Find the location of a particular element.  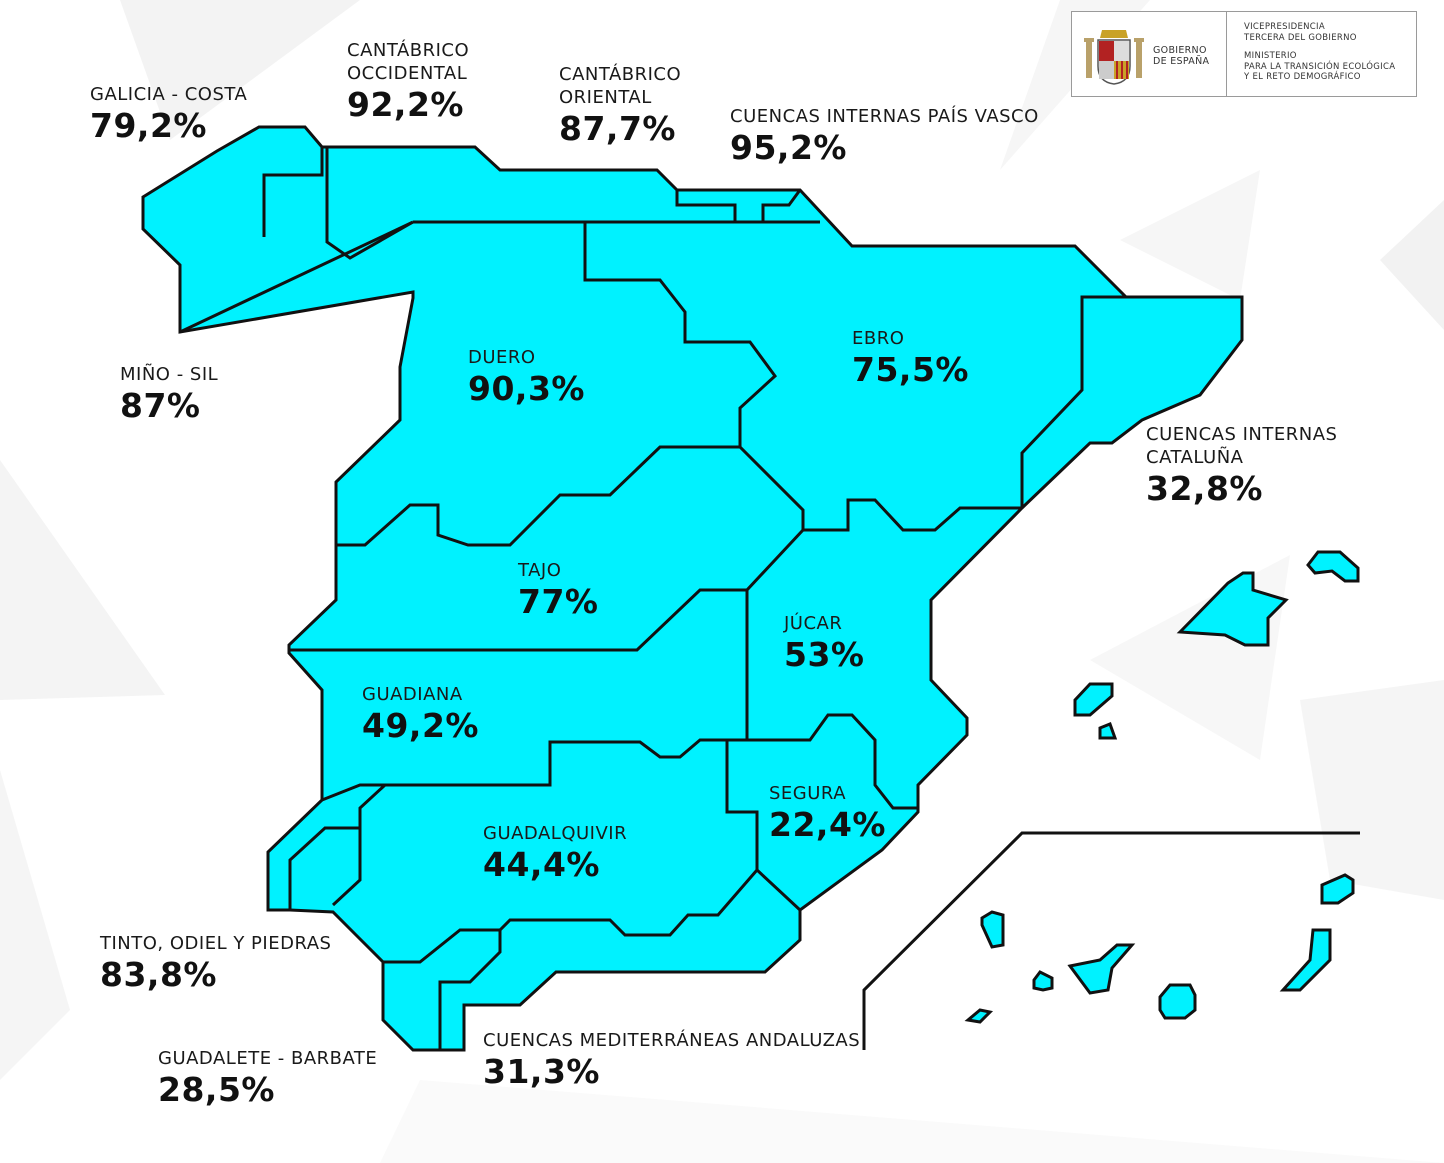

basin-label-cataluna: CUENCAS INTERNAS CATALUÑA 32,8% is located at coordinates (1241, 466).